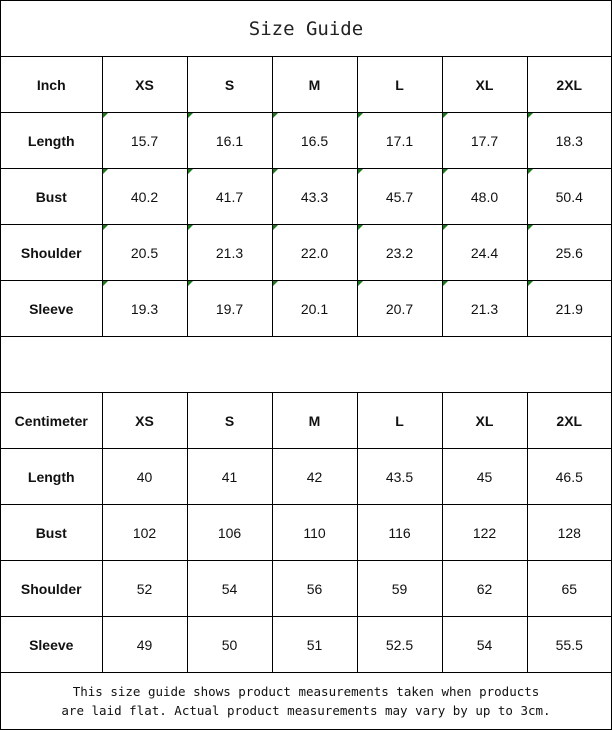 The height and width of the screenshot is (730, 612). I want to click on value-cell: 56, so click(314, 588).